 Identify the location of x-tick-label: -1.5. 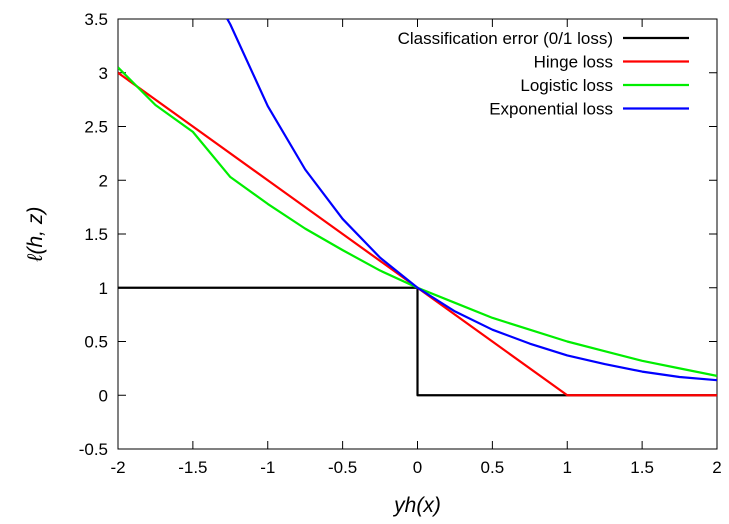
(192, 467).